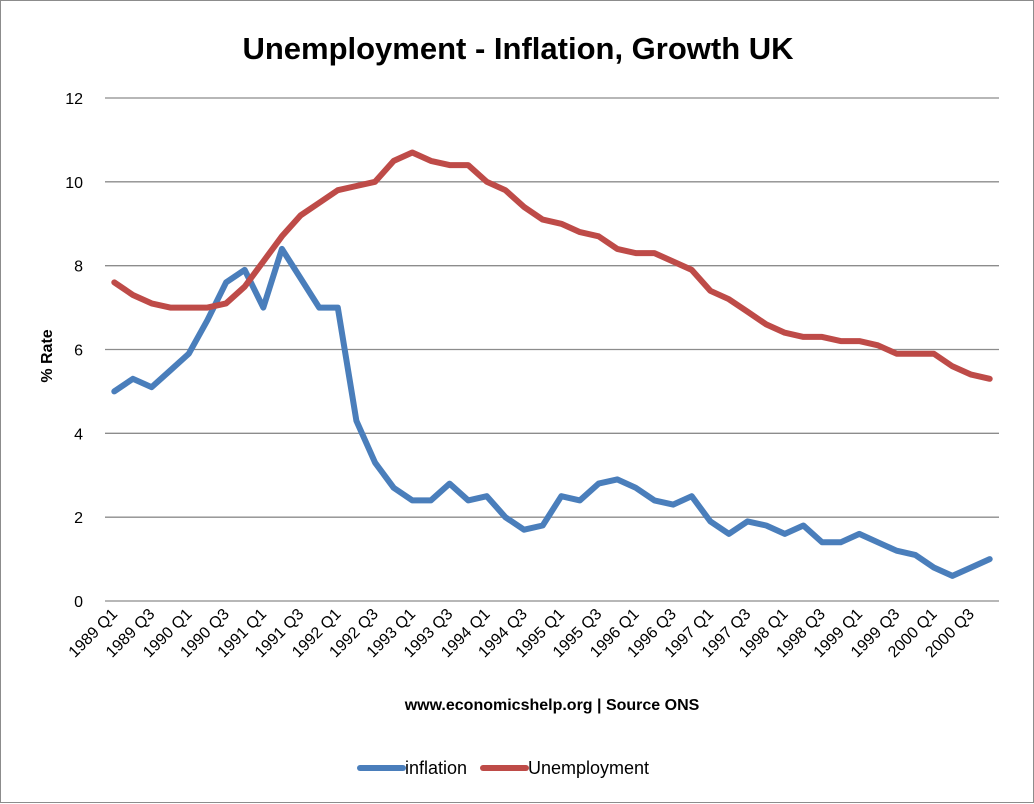 Image resolution: width=1034 pixels, height=804 pixels. What do you see at coordinates (74, 99) in the screenshot?
I see `y-tick-label: 12` at bounding box center [74, 99].